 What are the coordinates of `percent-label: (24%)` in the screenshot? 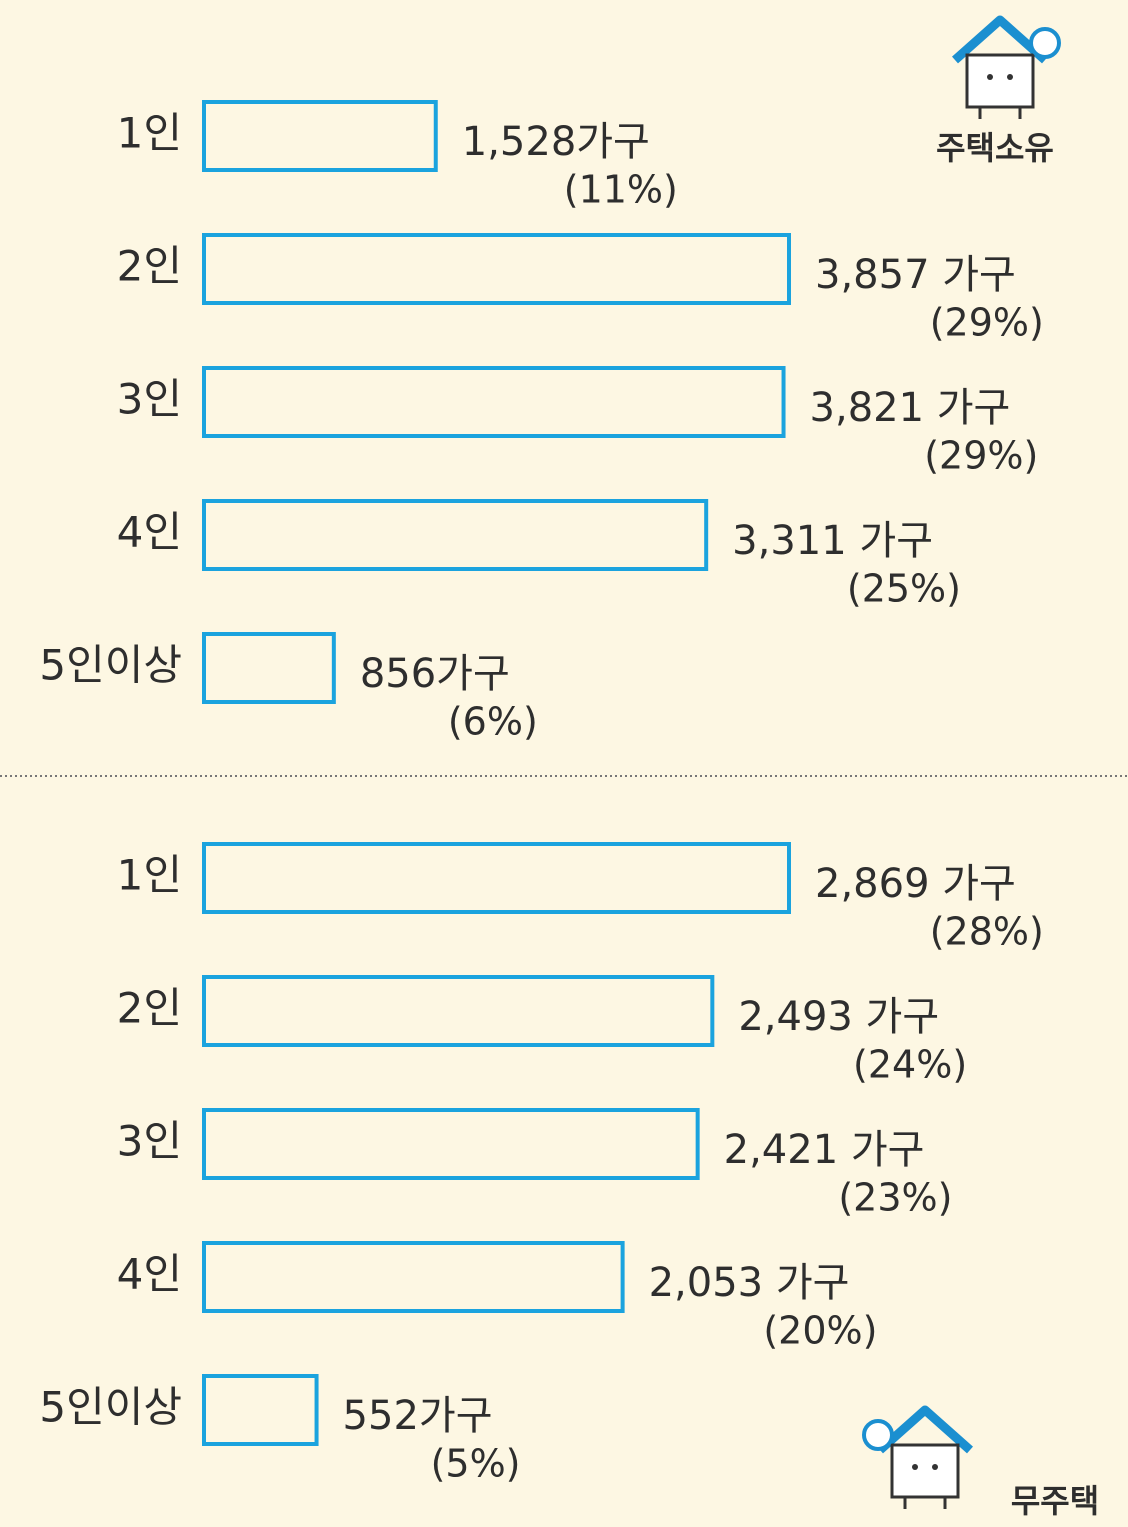 It's located at (910, 1065).